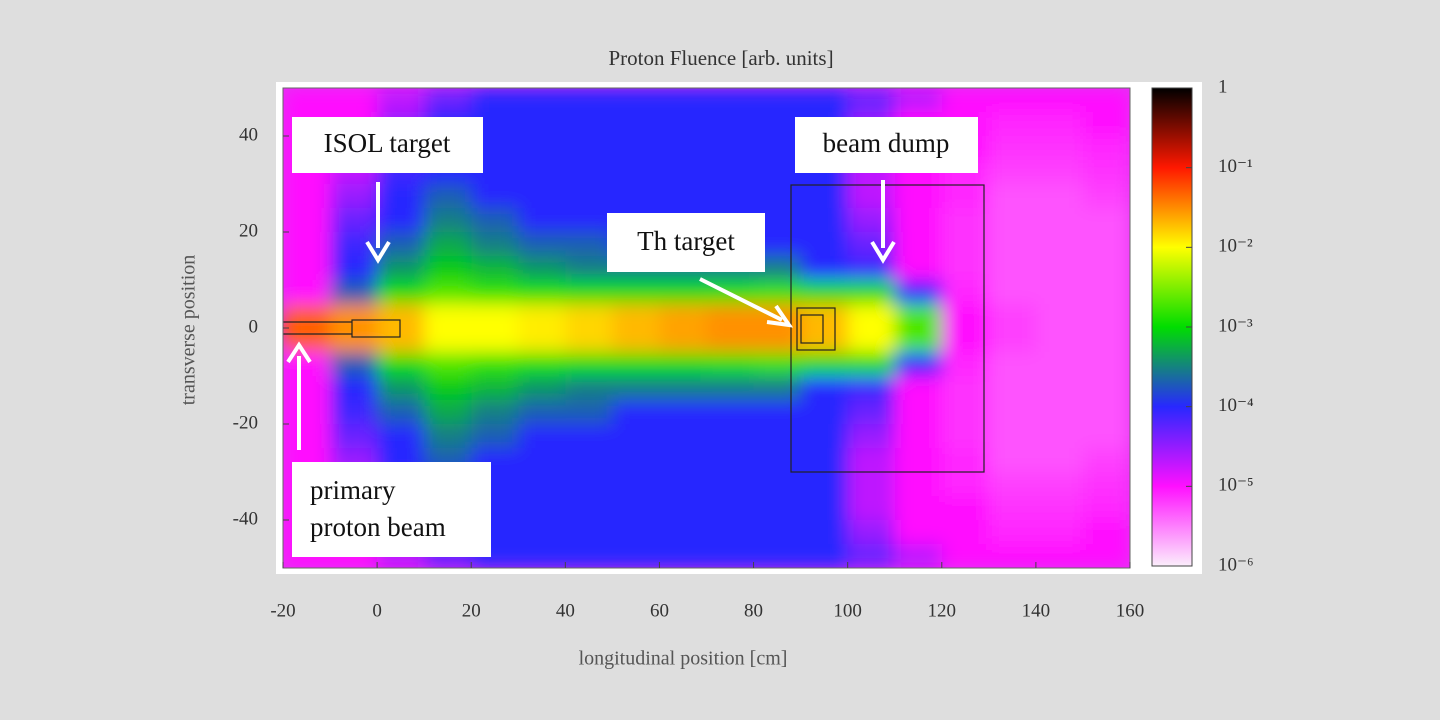 Image resolution: width=1440 pixels, height=720 pixels. Describe the element at coordinates (887, 328) in the screenshot. I see `beam-dump-outline` at that location.